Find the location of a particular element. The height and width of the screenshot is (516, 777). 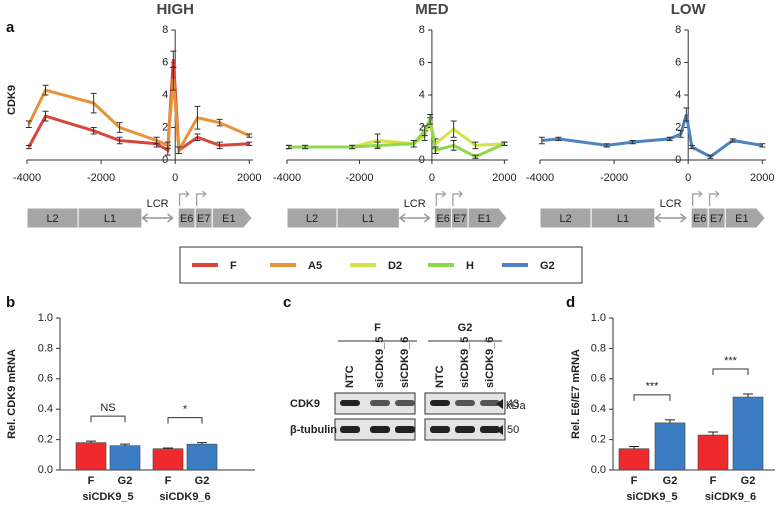

y-tick-label: 0.6 is located at coordinates (598, 379).